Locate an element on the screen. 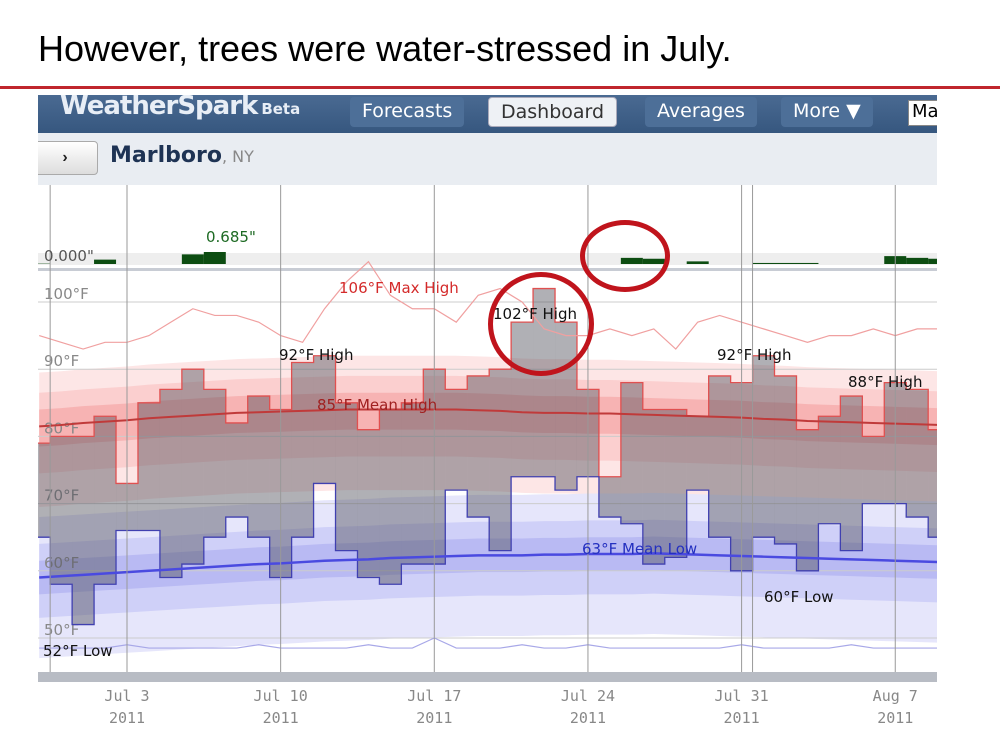 This screenshot has height=750, width=1000. y-tick-label: 100°F is located at coordinates (66, 294).